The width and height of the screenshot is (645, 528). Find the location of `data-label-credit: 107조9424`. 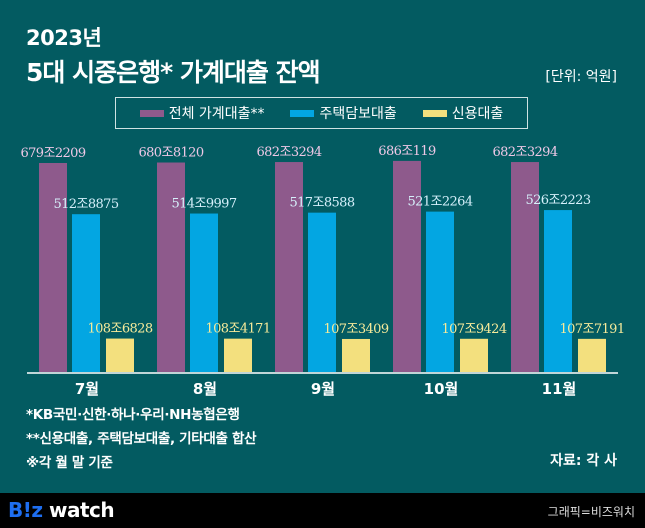

data-label-credit: 107조9424 is located at coordinates (473, 329).